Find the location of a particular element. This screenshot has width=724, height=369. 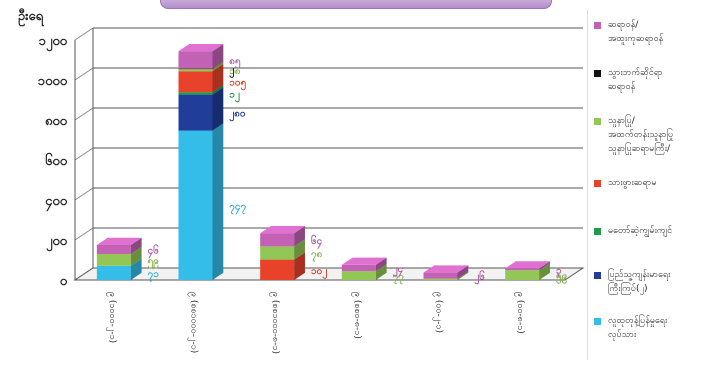

y-tick-label: ၁၀၀၀ is located at coordinates (53, 81).